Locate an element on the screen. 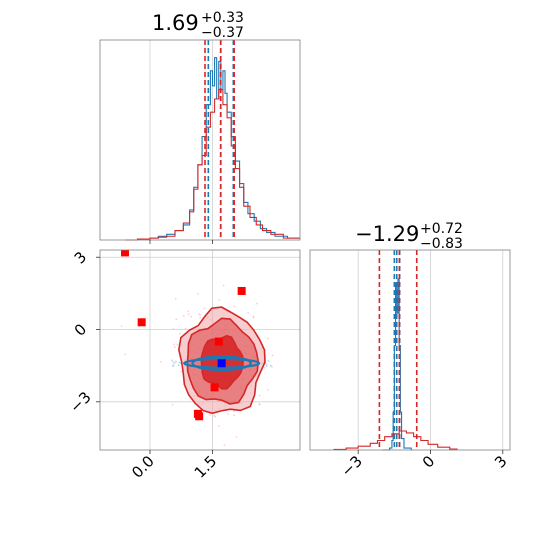  joint-x-tick-label: 1.5 is located at coordinates (206, 467).